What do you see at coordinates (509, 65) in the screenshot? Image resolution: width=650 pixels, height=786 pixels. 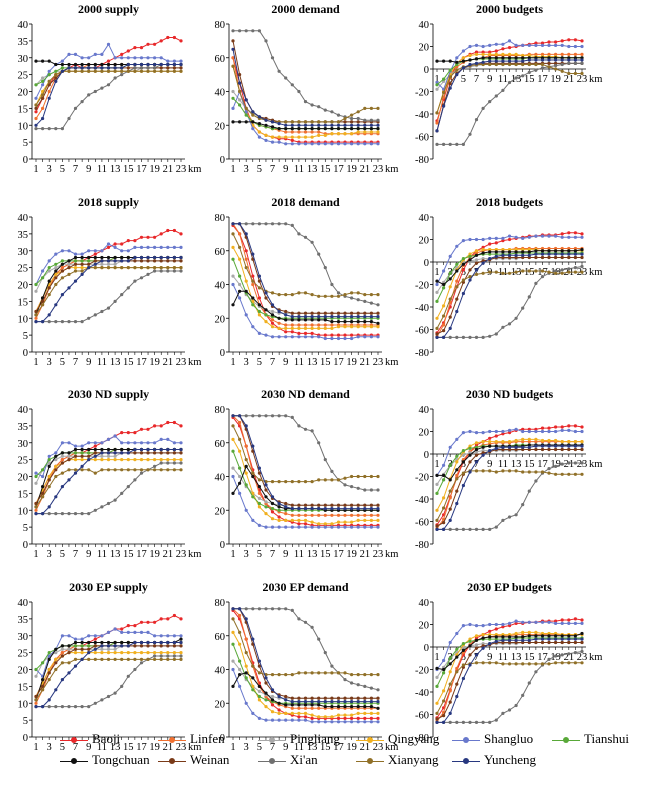 I see `series-shangluo` at bounding box center [509, 65].